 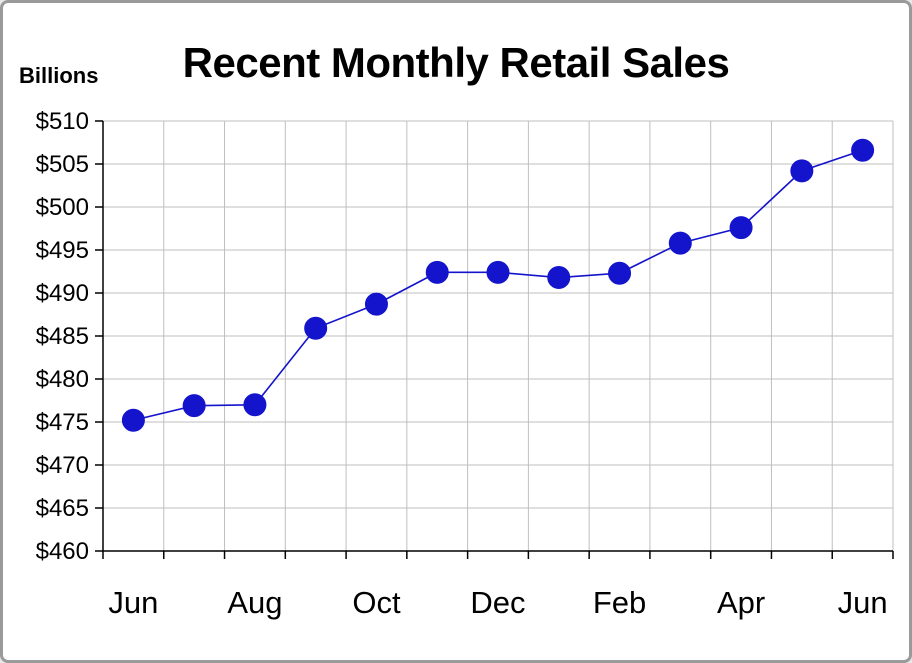 What do you see at coordinates (62, 250) in the screenshot?
I see `y-tick-label: $495` at bounding box center [62, 250].